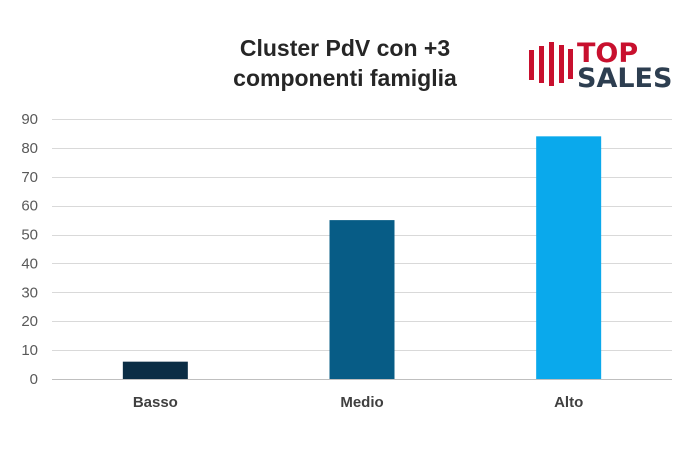 The image size is (697, 449). What do you see at coordinates (345, 63) in the screenshot?
I see `chart-title: Cluster PdV con +3 componenti famiglia` at bounding box center [345, 63].